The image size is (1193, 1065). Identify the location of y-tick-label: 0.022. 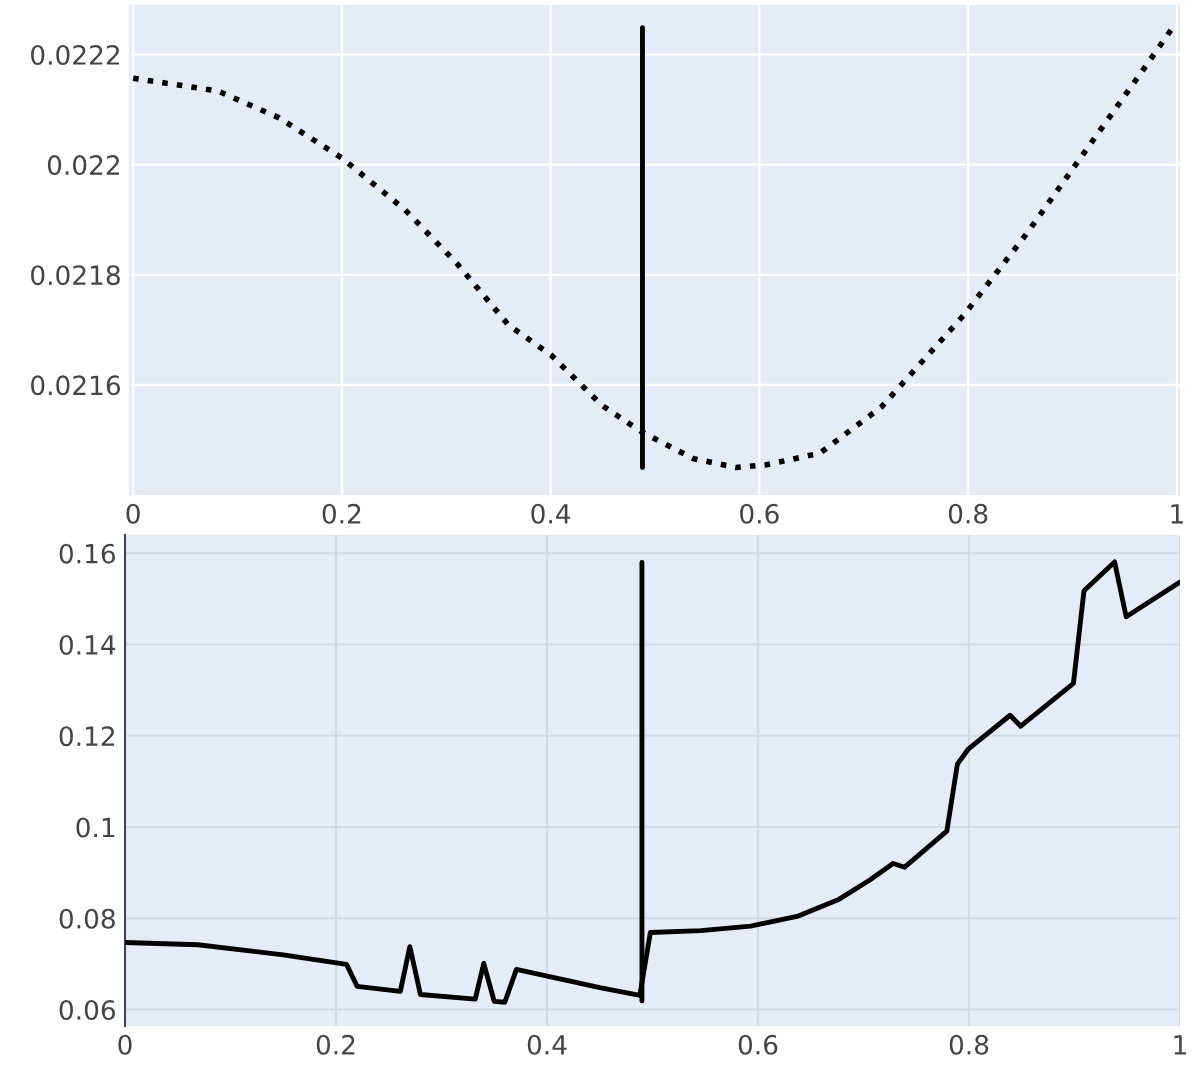
(83, 165).